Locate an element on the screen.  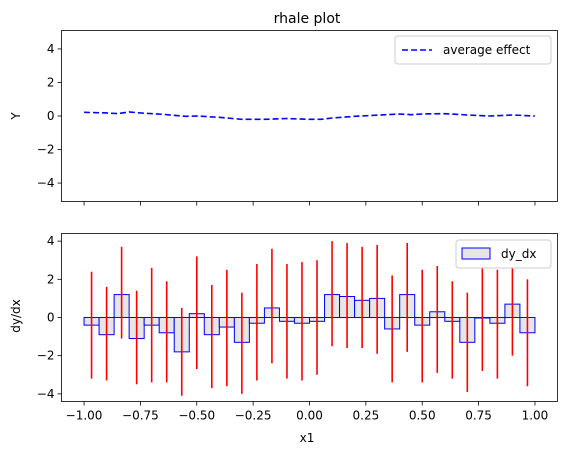
top-x-ticks is located at coordinates (309, 203).